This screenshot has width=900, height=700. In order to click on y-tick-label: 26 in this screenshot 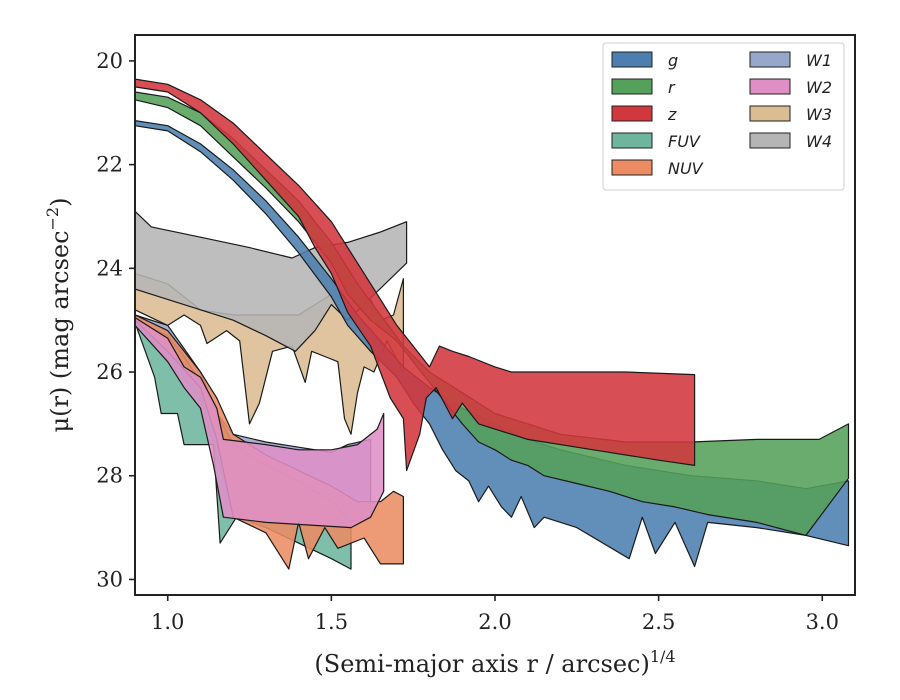, I will do `click(109, 372)`.